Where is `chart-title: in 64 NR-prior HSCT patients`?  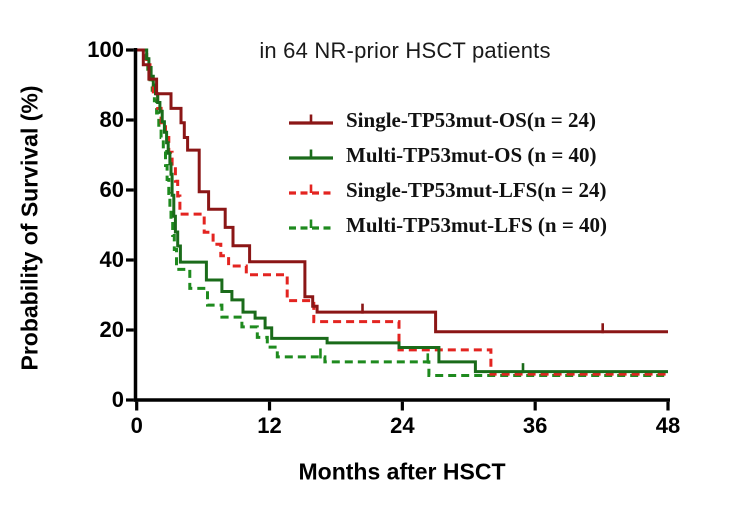 chart-title: in 64 NR-prior HSCT patients is located at coordinates (405, 50).